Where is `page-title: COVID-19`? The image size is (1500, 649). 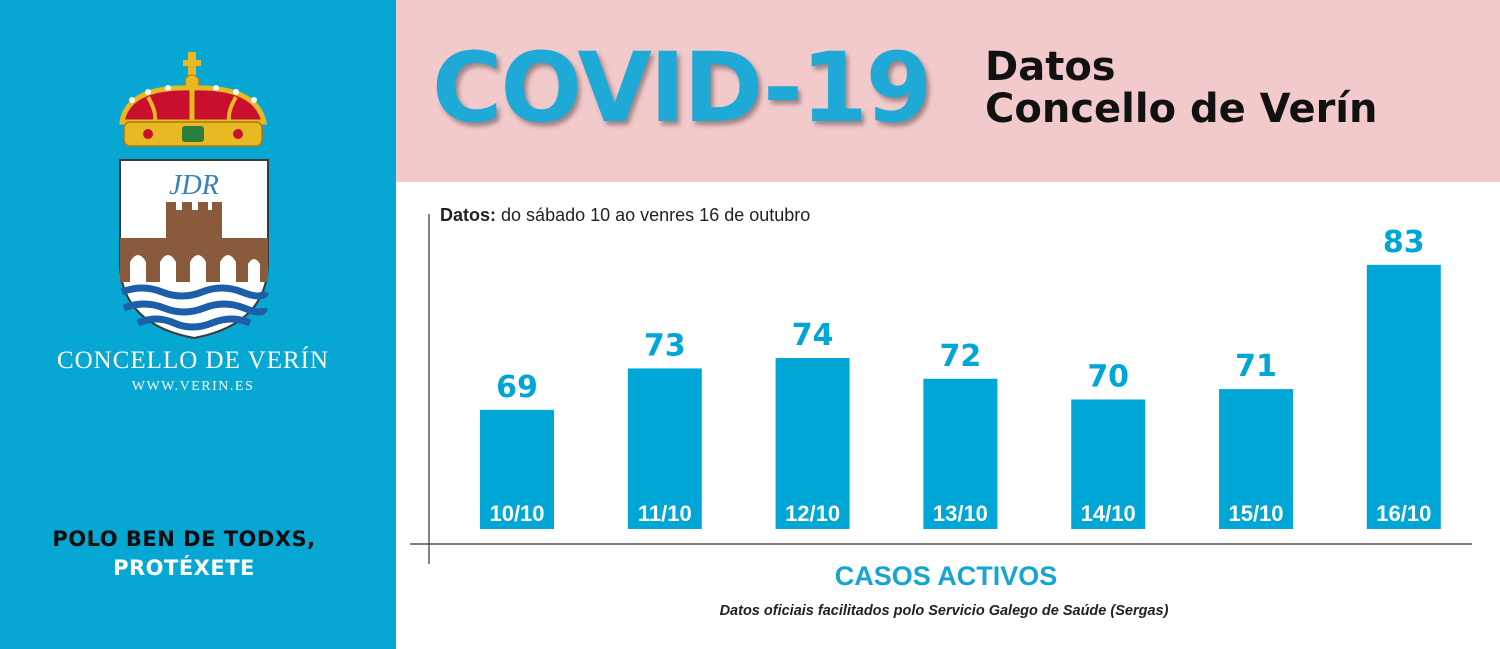 page-title: COVID-19 is located at coordinates (682, 88).